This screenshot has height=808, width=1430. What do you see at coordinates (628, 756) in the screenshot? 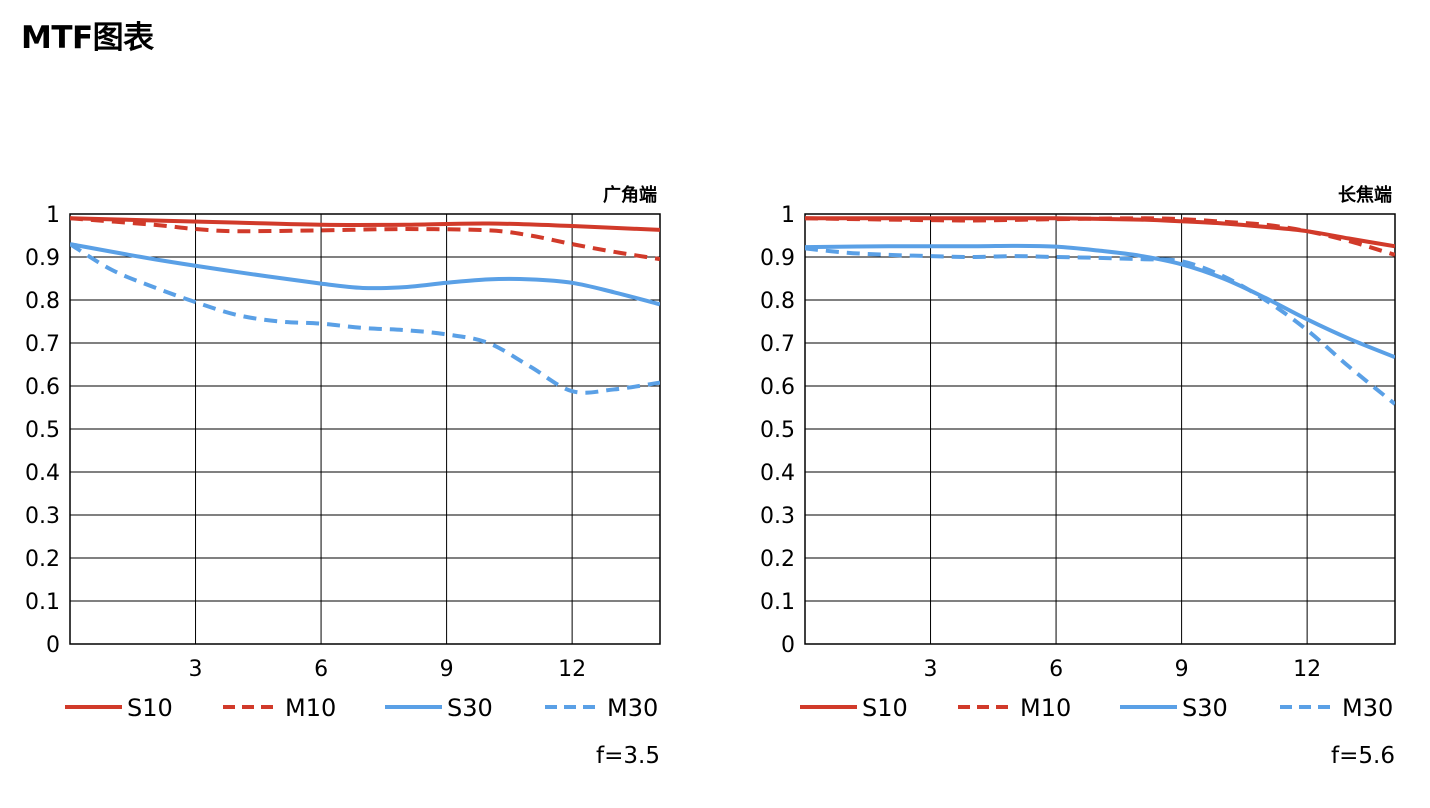
I see `aperture-label: f=3.5` at bounding box center [628, 756].